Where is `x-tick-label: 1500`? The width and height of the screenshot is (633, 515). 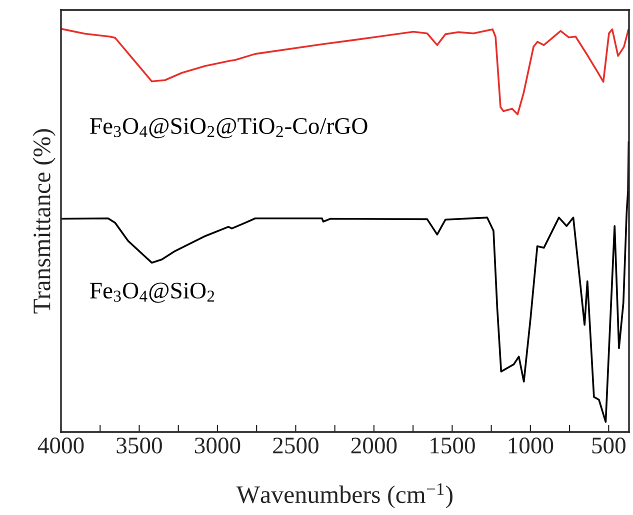 x-tick-label: 1500 is located at coordinates (452, 446).